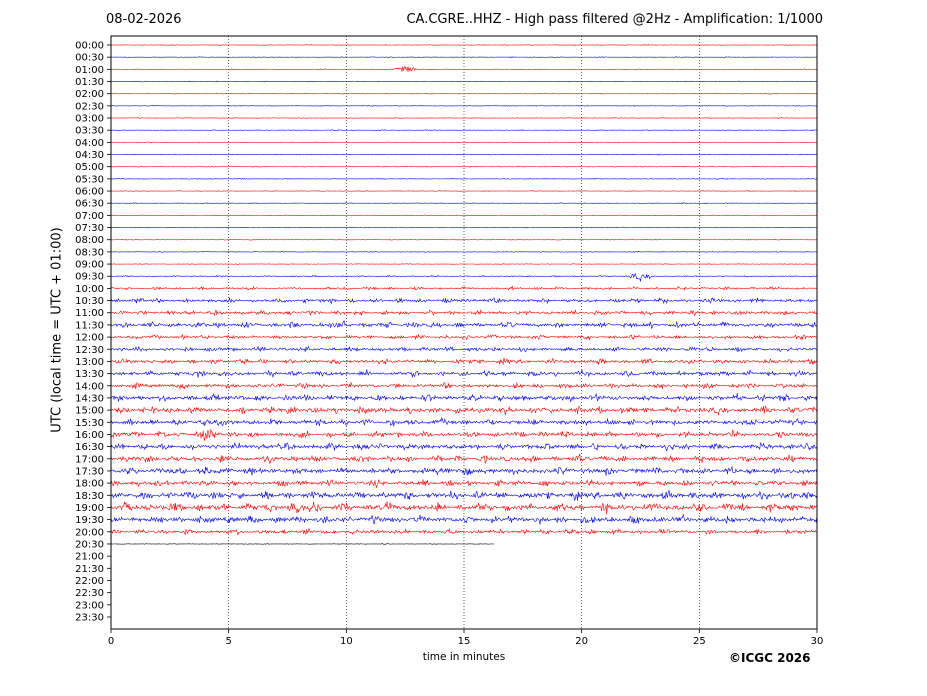 This screenshot has width=927, height=696. I want to click on y-axis-label: UTC (local time = UTC + 01:00), so click(57, 330).